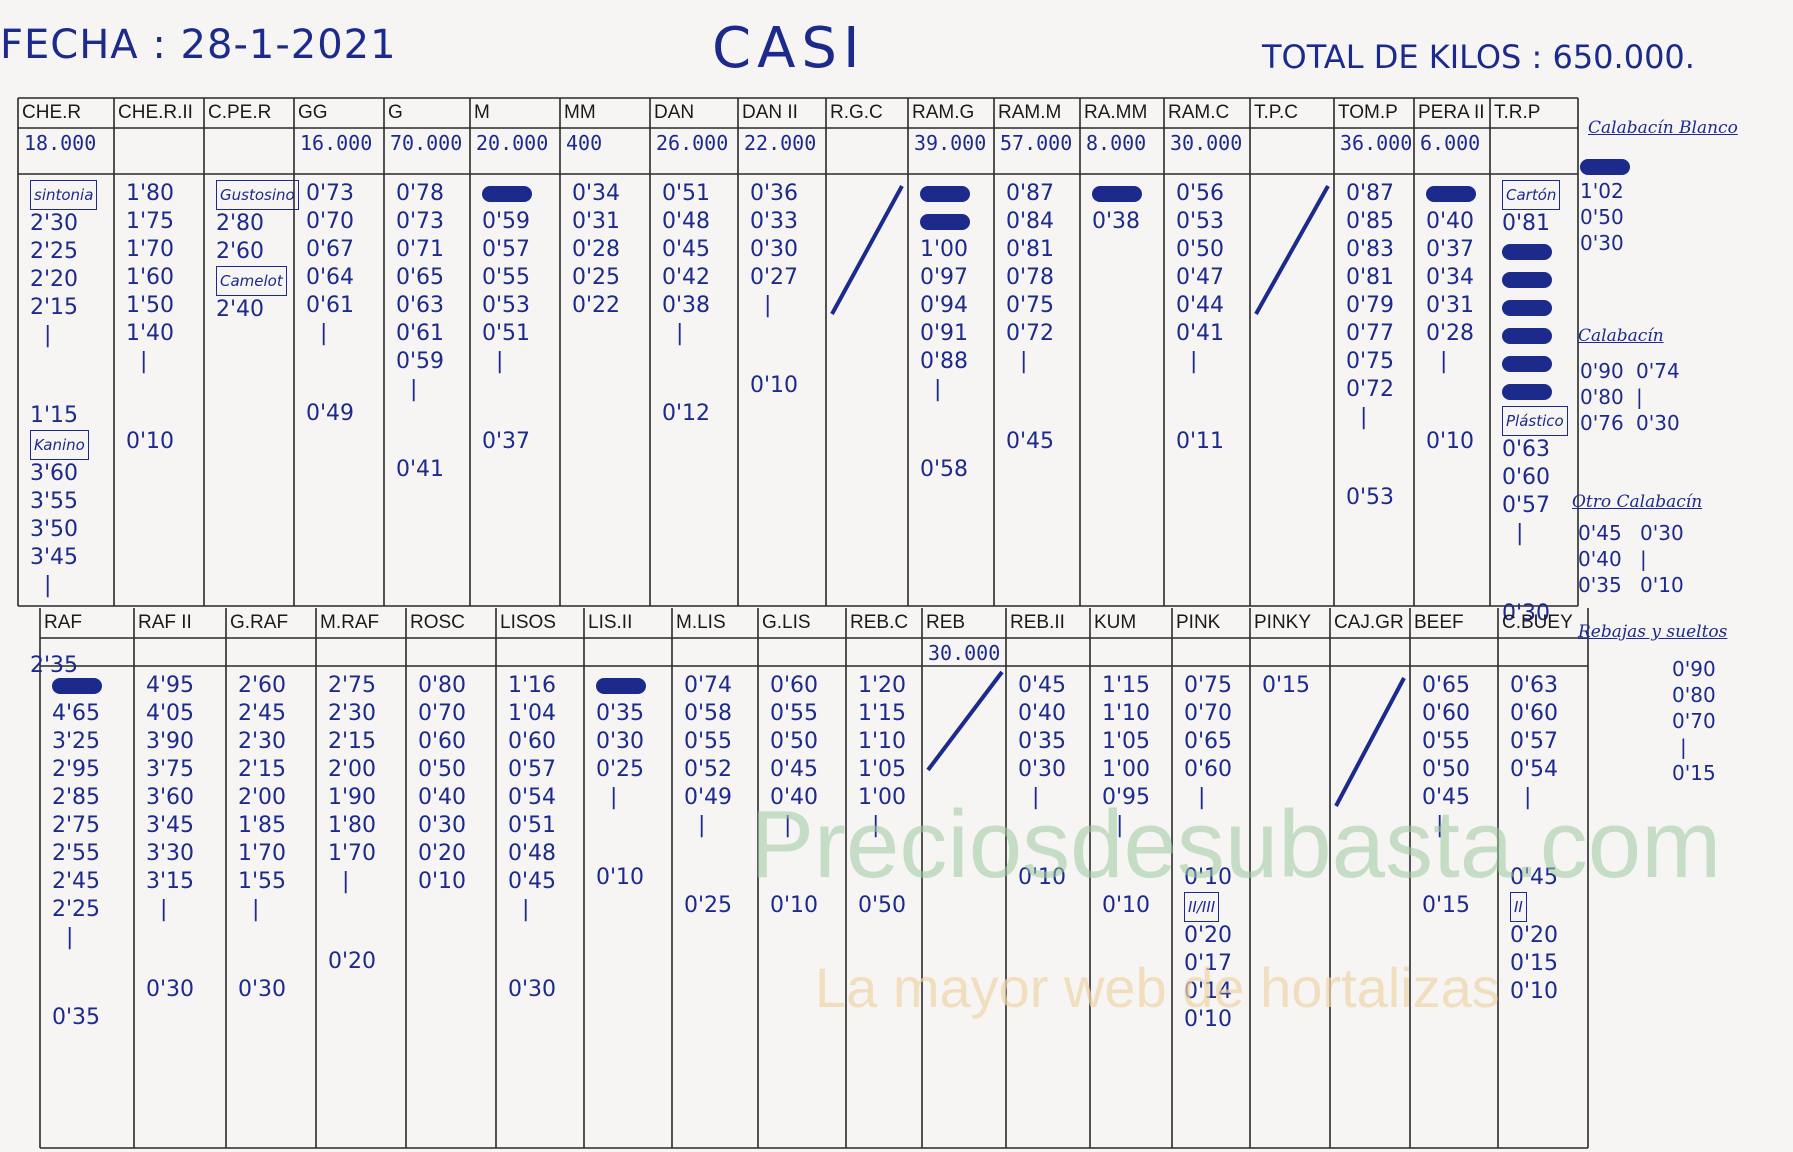 This screenshot has height=1152, width=1793. Describe the element at coordinates (330, 221) in the screenshot. I see `price-value: 0'70` at that location.